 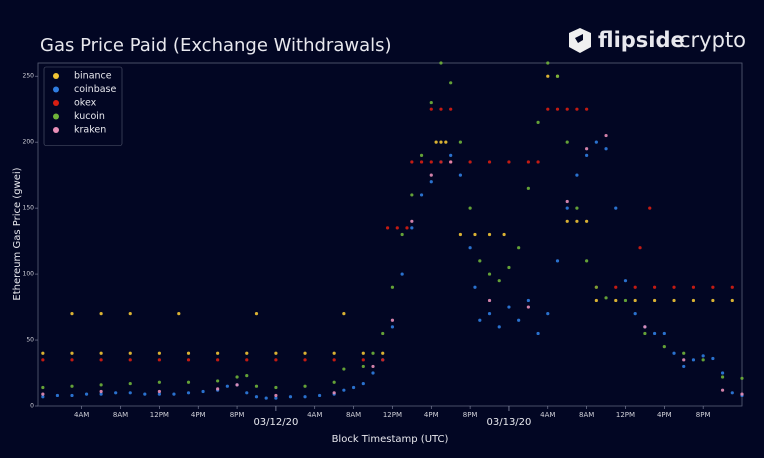 I want to click on y-tick-label: 200, so click(x=29, y=142).